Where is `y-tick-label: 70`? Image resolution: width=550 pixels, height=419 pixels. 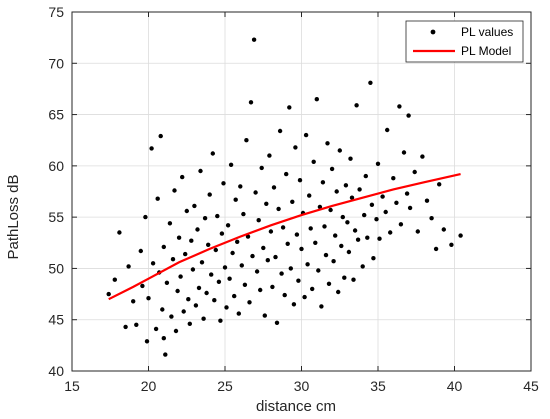
y-tick-label: 70 is located at coordinates (56, 63).